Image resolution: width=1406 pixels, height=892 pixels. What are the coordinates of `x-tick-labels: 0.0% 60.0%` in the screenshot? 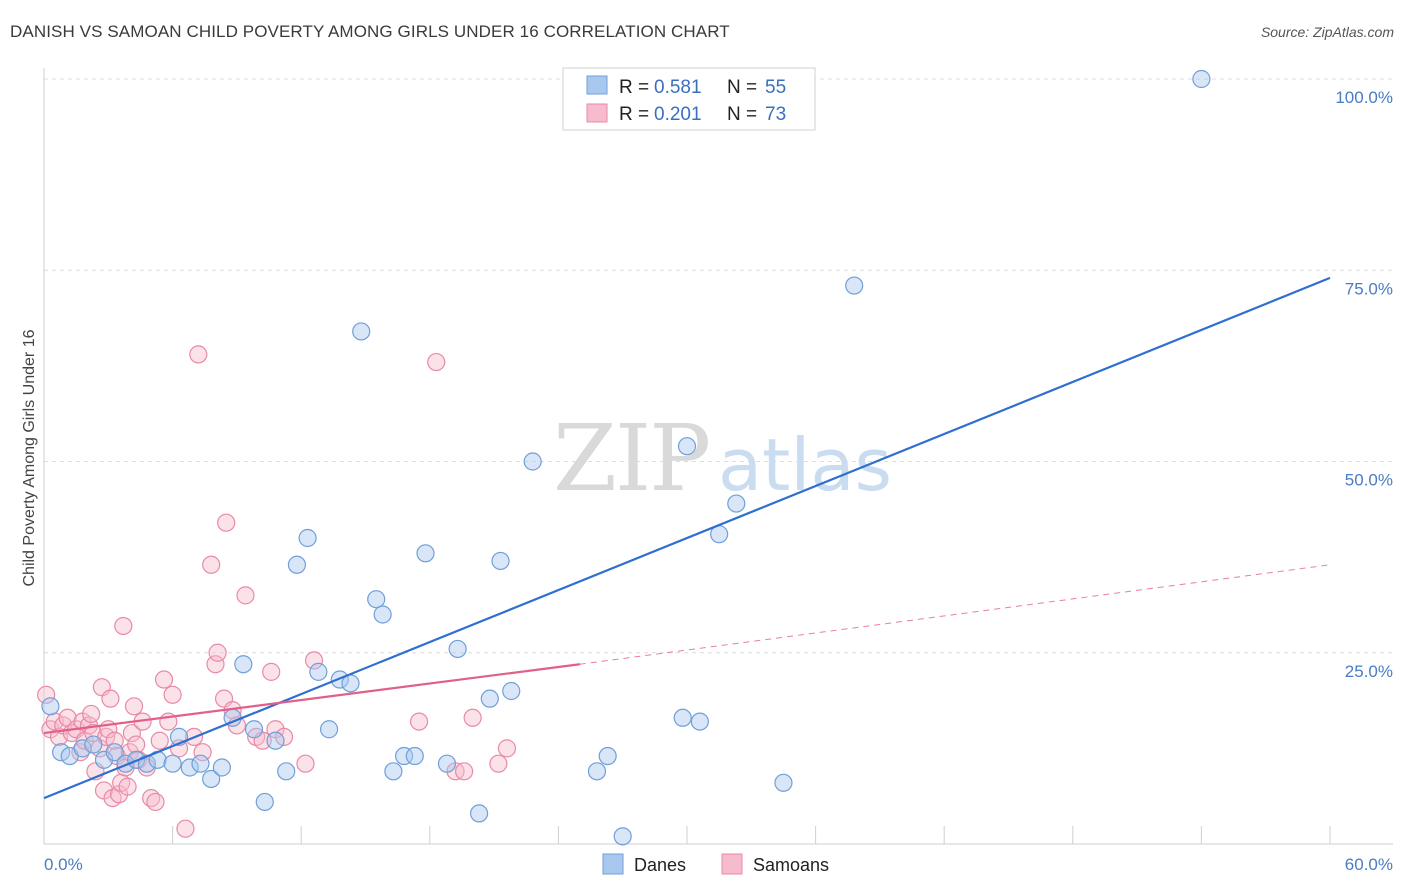 It's located at (718, 864).